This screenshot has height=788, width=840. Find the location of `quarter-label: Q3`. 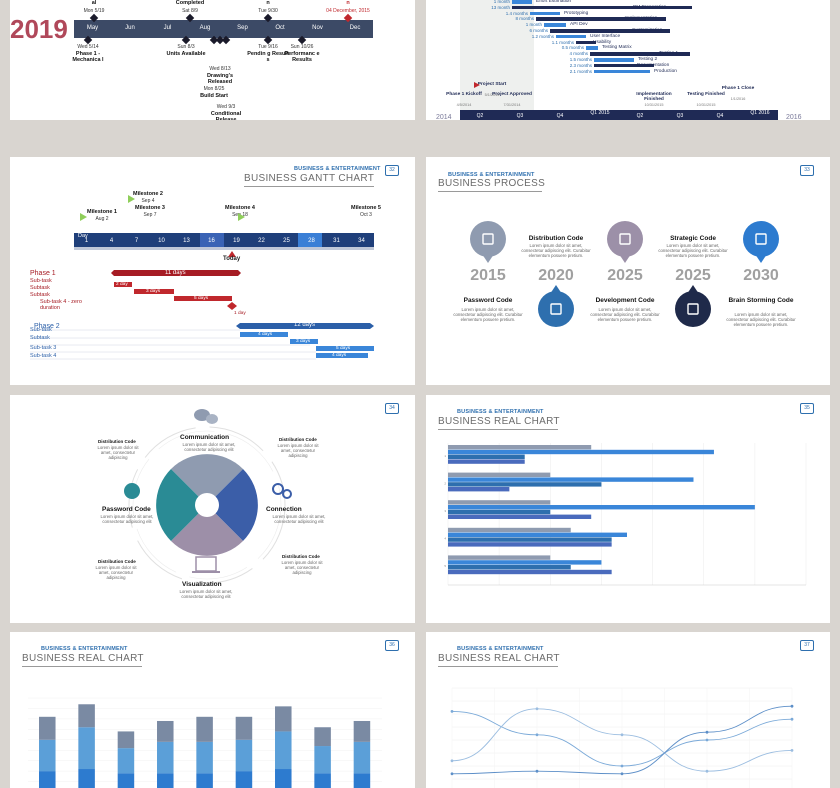

quarter-label: Q3 is located at coordinates (680, 116).